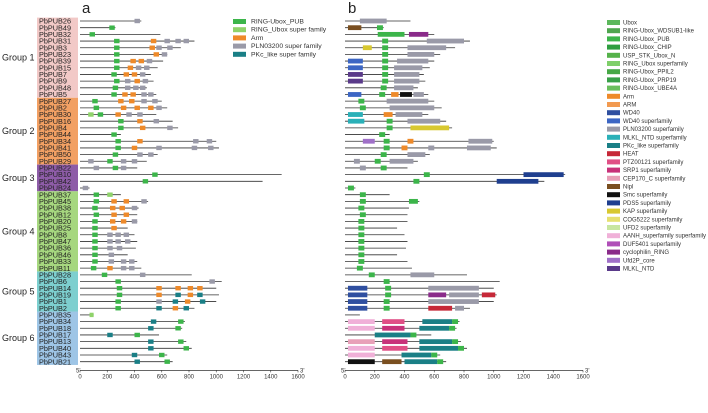  What do you see at coordinates (53, 81) in the screenshot?
I see `gene-label: PbPUB9` at bounding box center [53, 81].